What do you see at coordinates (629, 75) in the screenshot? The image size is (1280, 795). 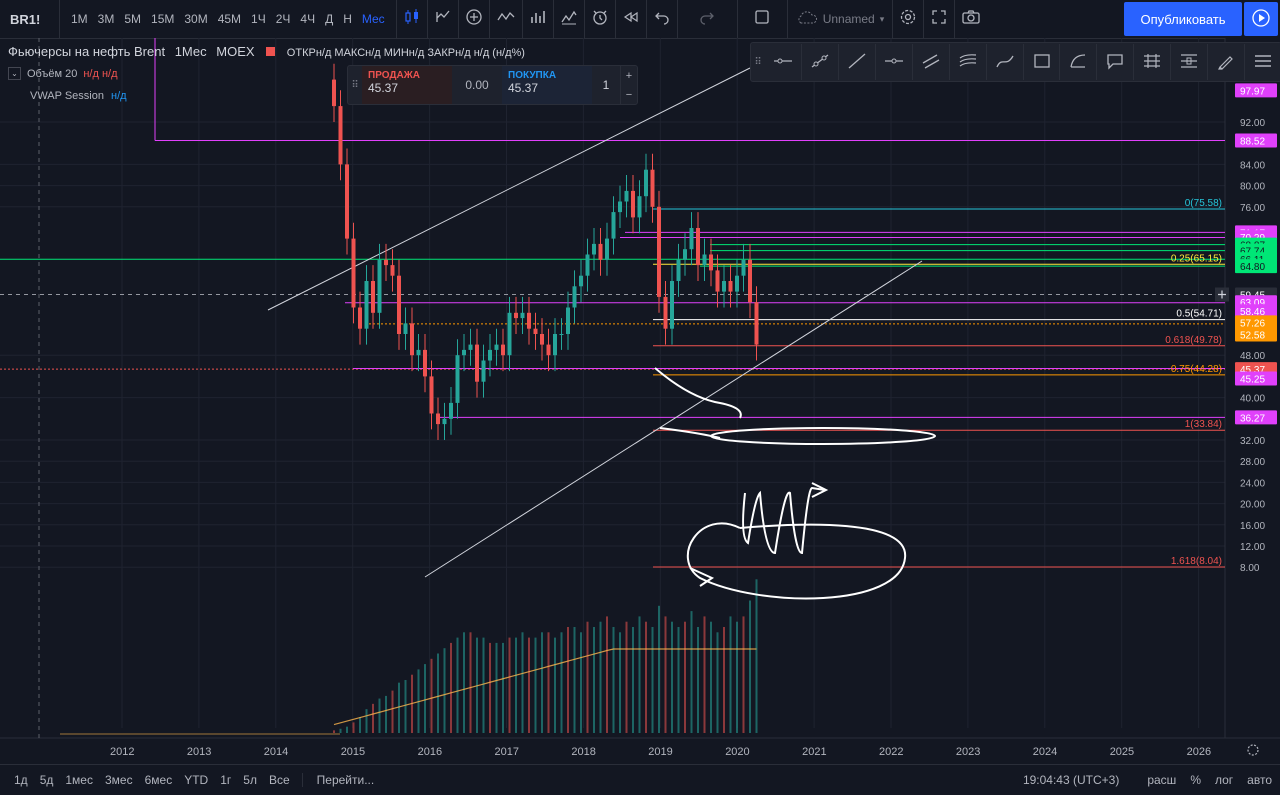 I see `increase-button: +` at bounding box center [629, 75].